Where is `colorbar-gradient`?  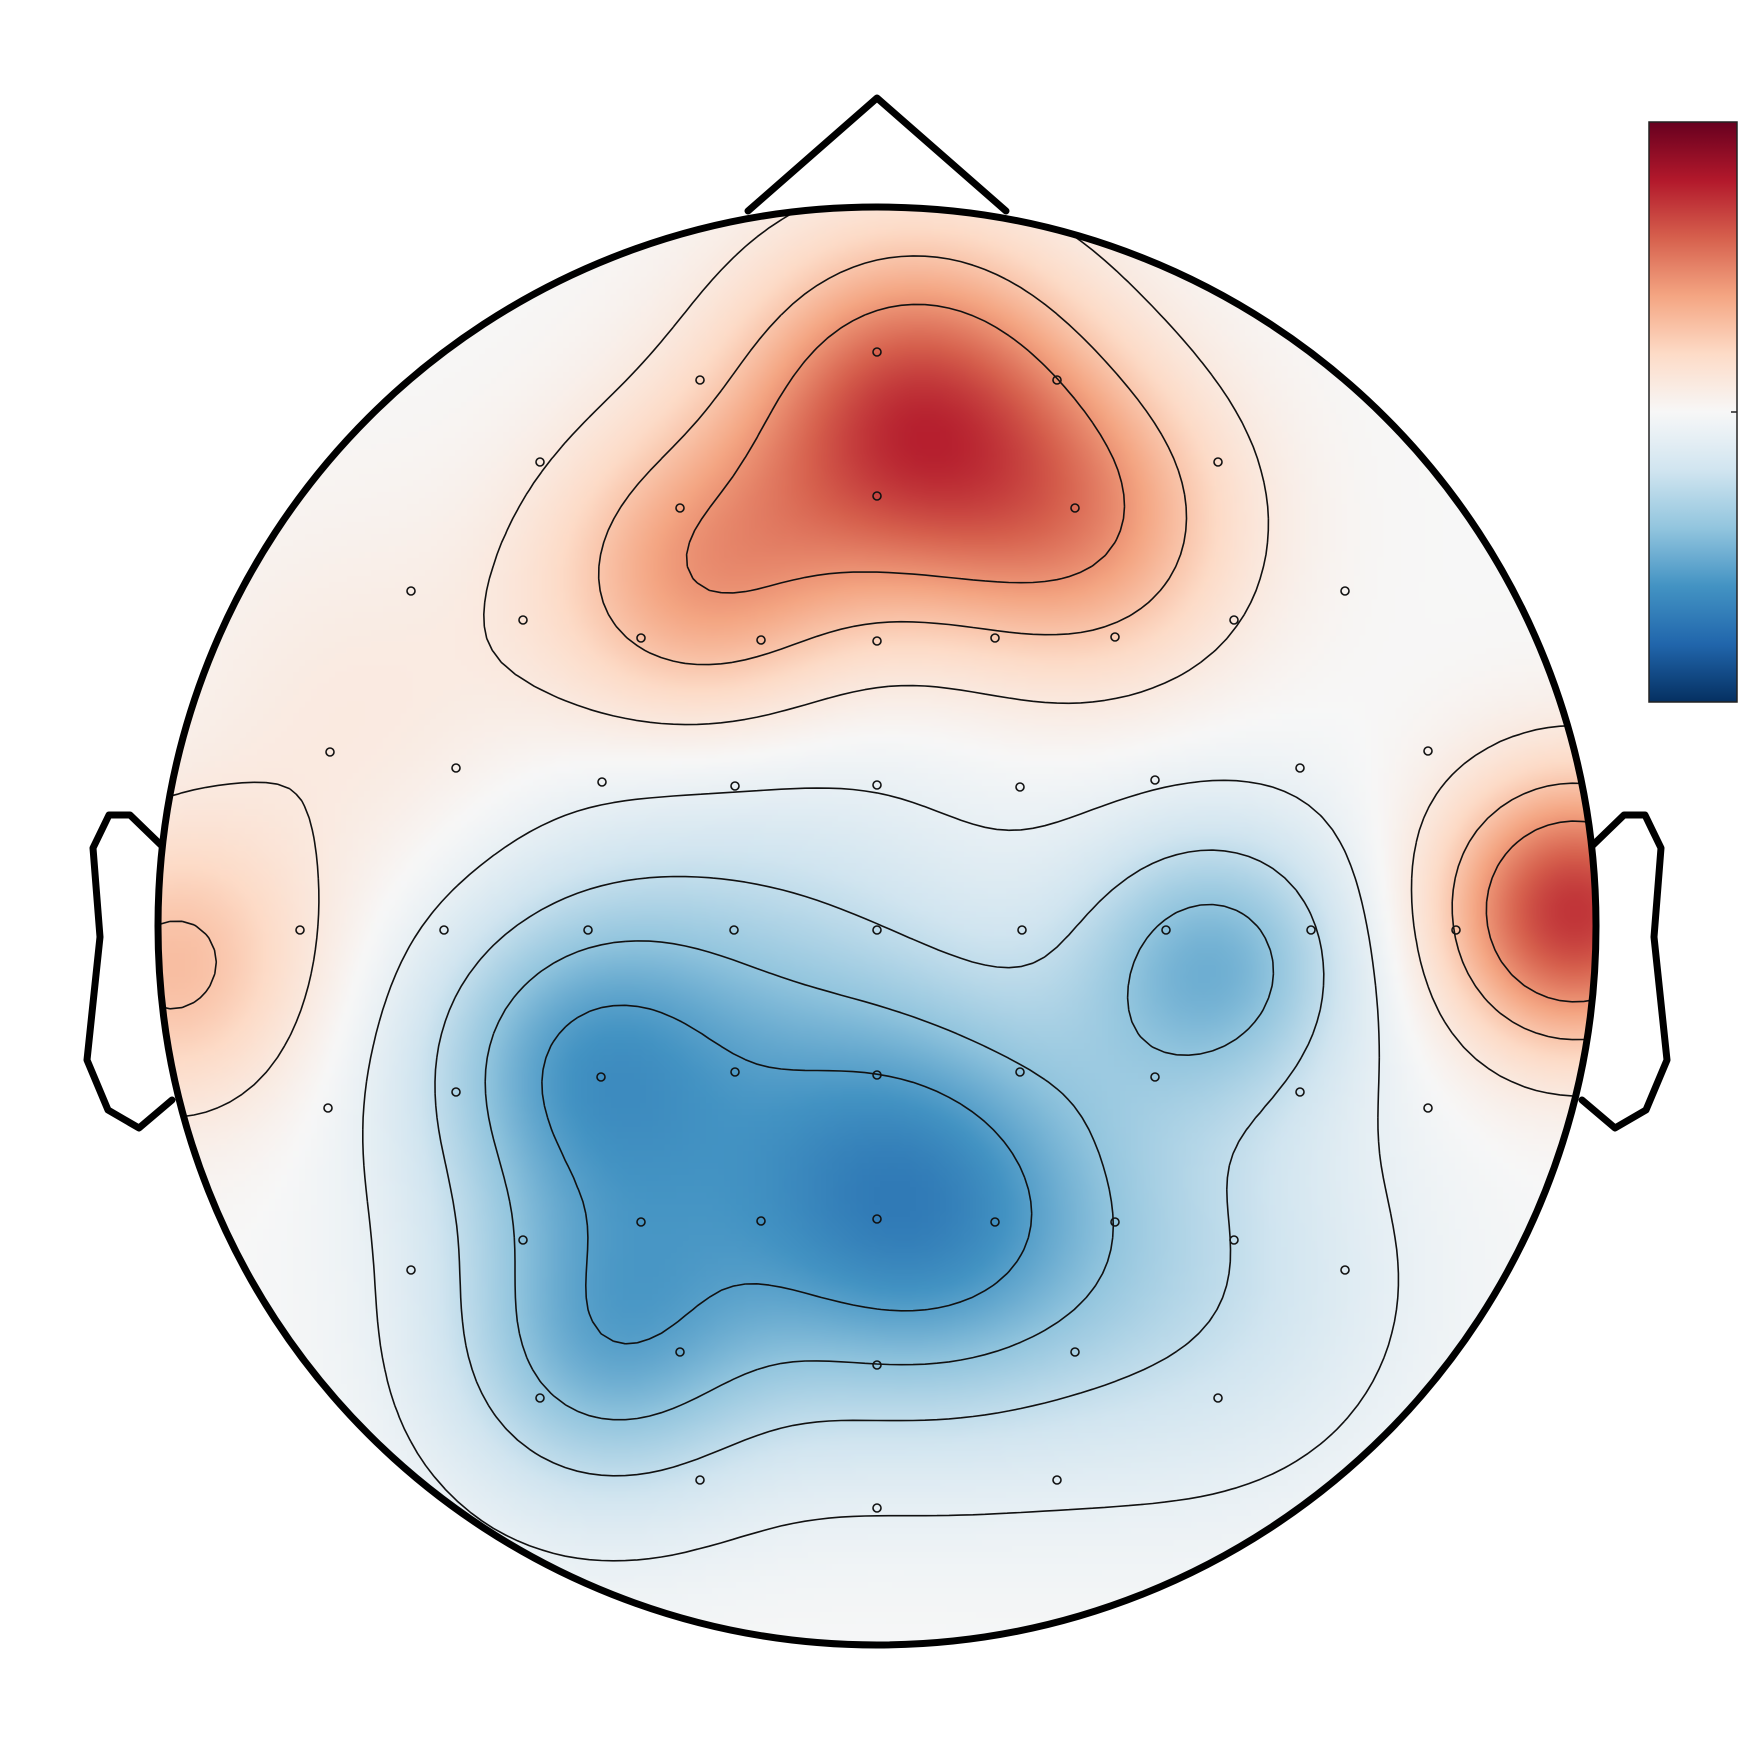 colorbar-gradient is located at coordinates (1693, 412).